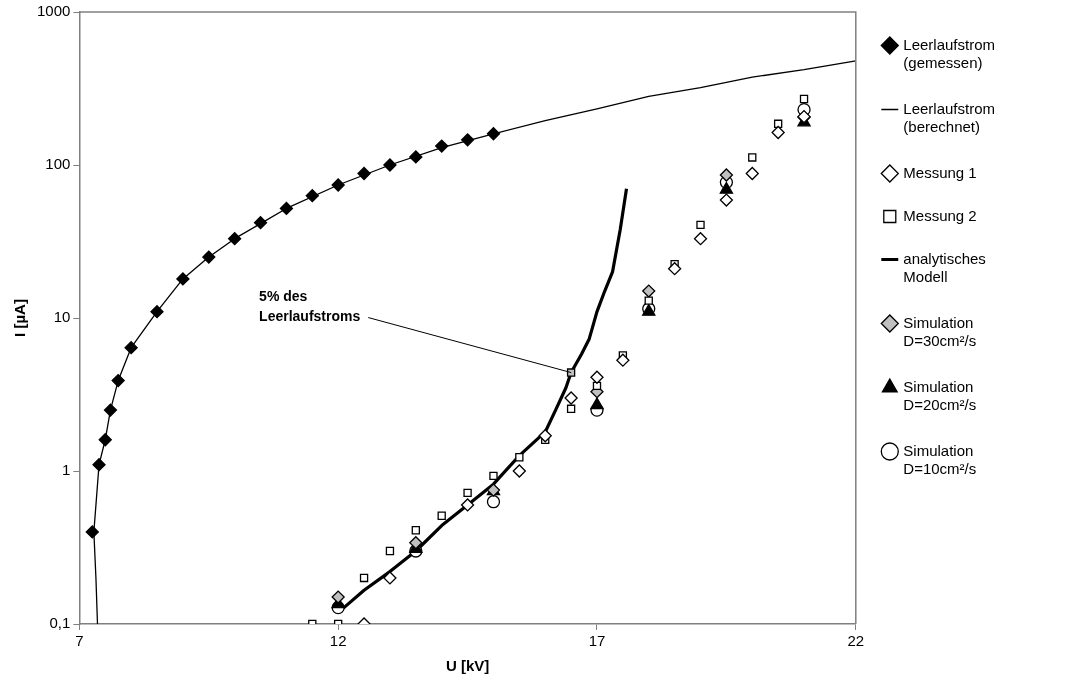 This screenshot has height=688, width=1080. What do you see at coordinates (58, 164) in the screenshot?
I see `y-tick-label: 100` at bounding box center [58, 164].